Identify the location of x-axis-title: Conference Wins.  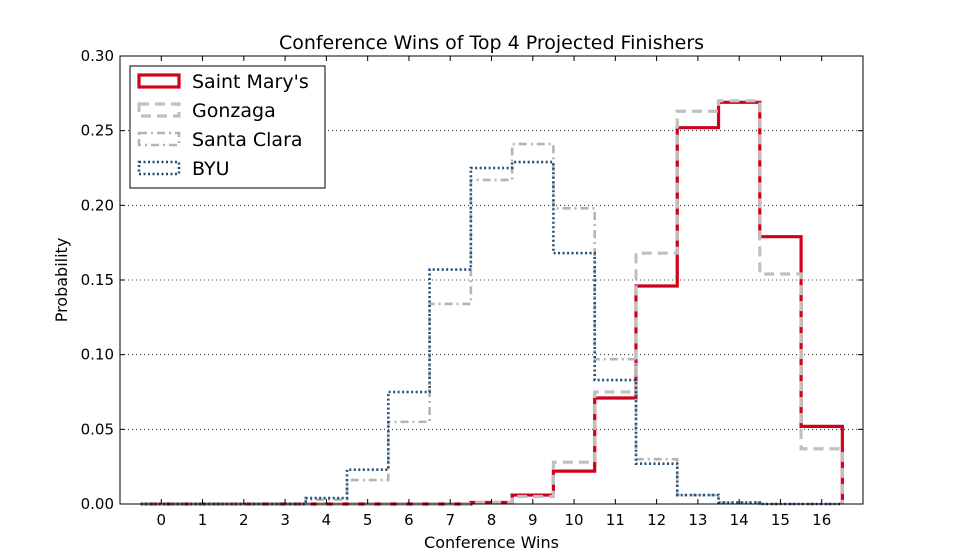
(491, 542).